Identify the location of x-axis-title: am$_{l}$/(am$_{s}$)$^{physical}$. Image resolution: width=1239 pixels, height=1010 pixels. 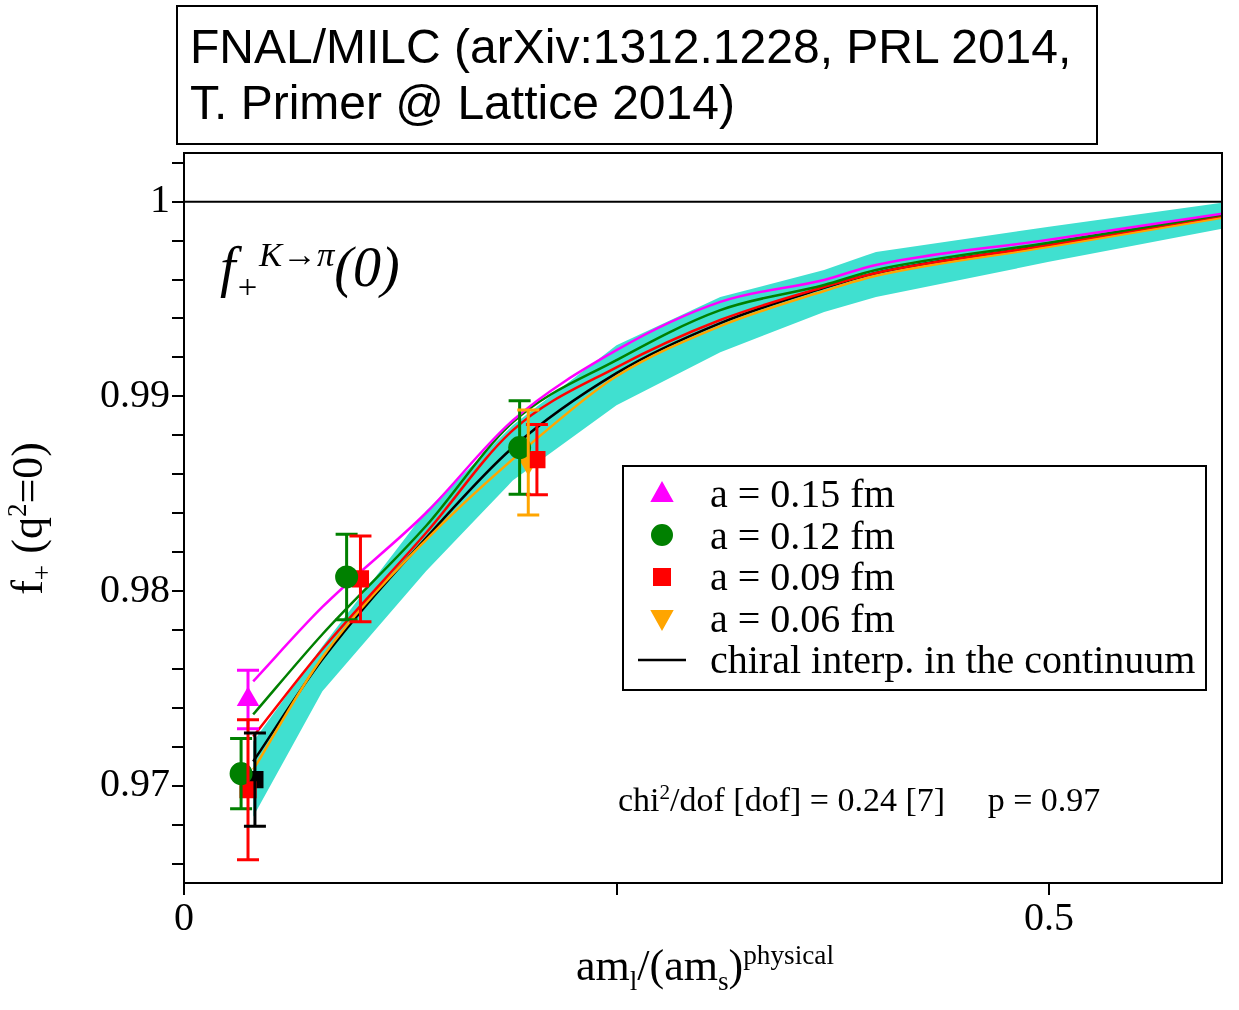
(705, 968).